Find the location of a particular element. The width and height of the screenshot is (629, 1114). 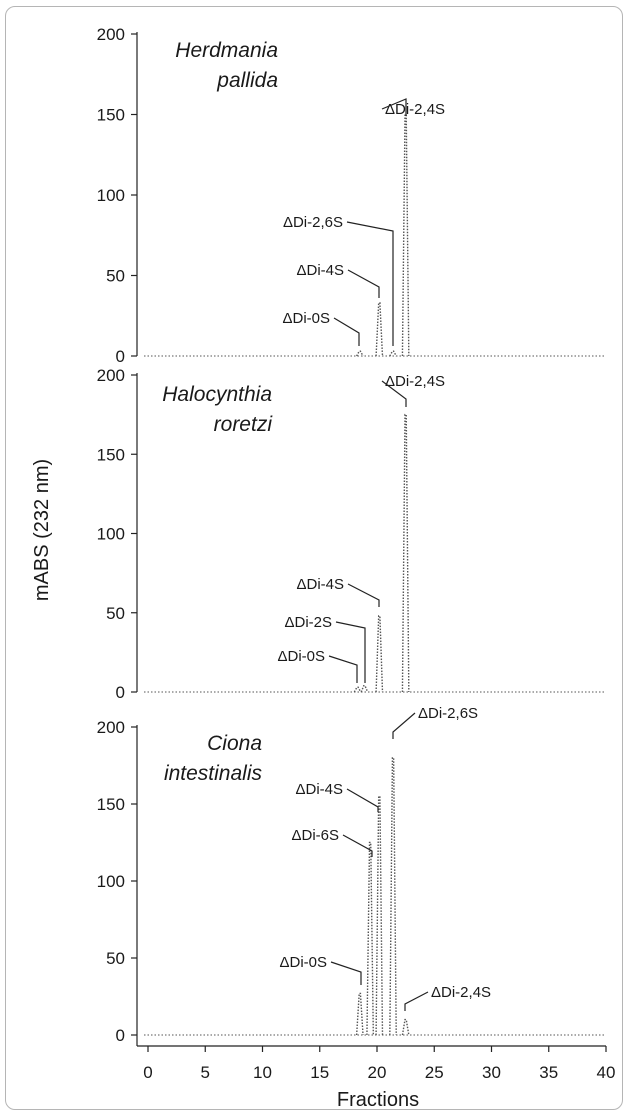

peak-label: ΔDi-6S is located at coordinates (315, 835).